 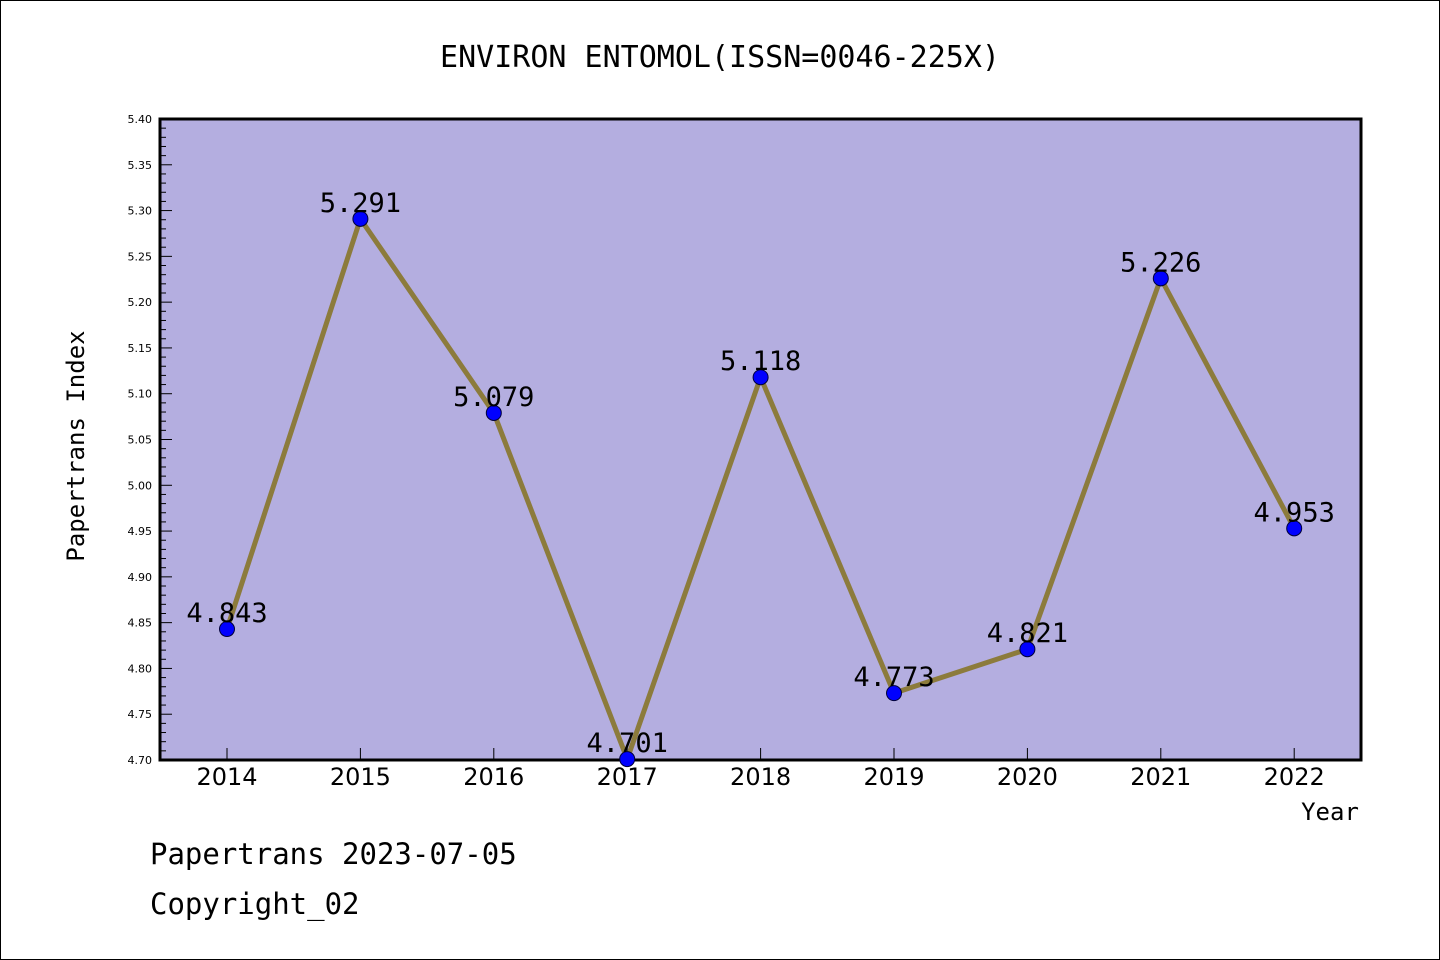 What do you see at coordinates (140, 211) in the screenshot?
I see `y-tick-label: 5.30` at bounding box center [140, 211].